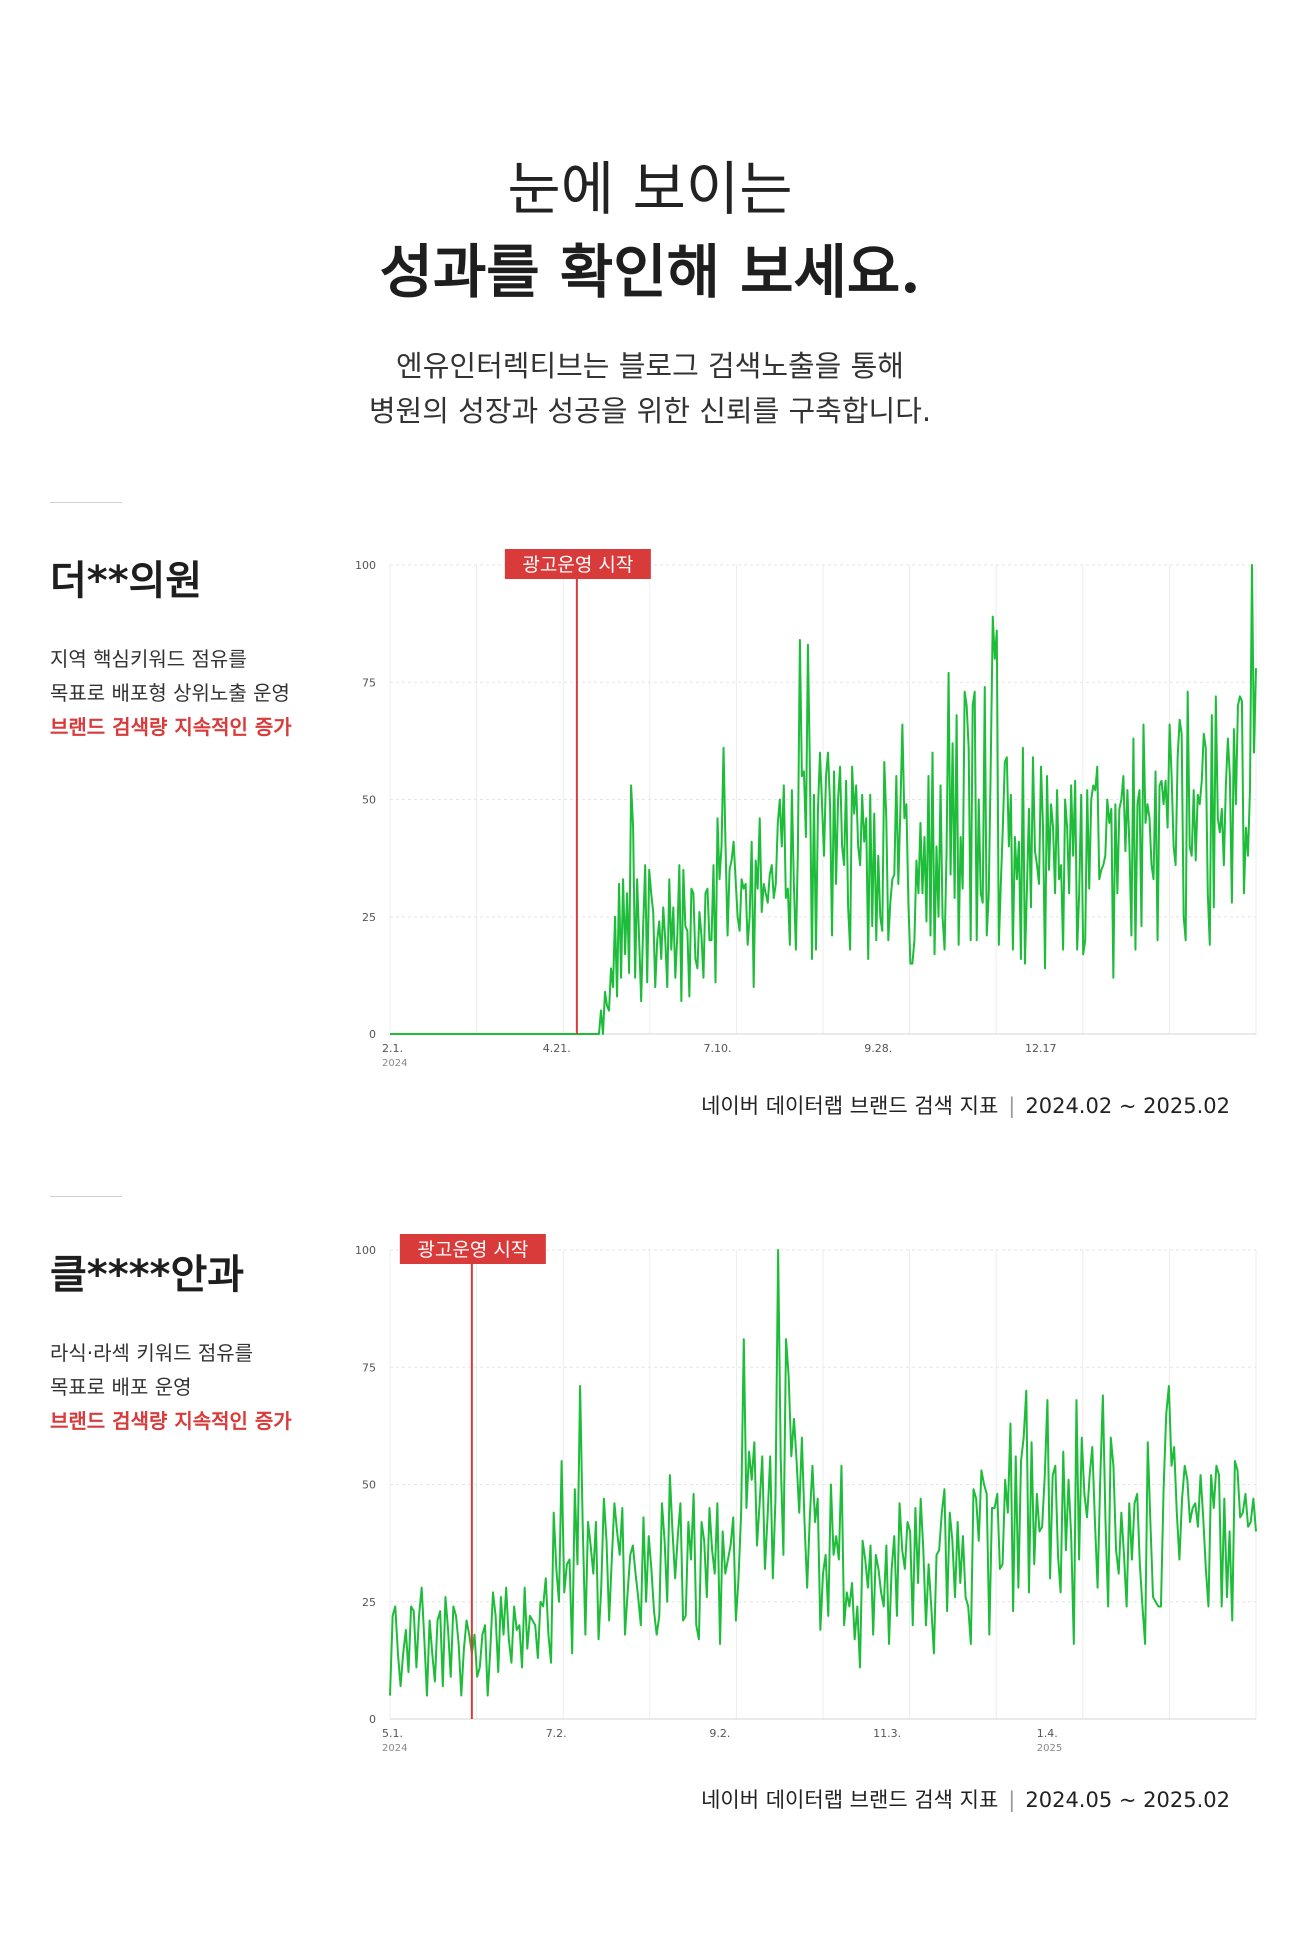 This screenshot has width=1300, height=1946. What do you see at coordinates (1041, 1048) in the screenshot?
I see `x-tick-label: 12.17` at bounding box center [1041, 1048].